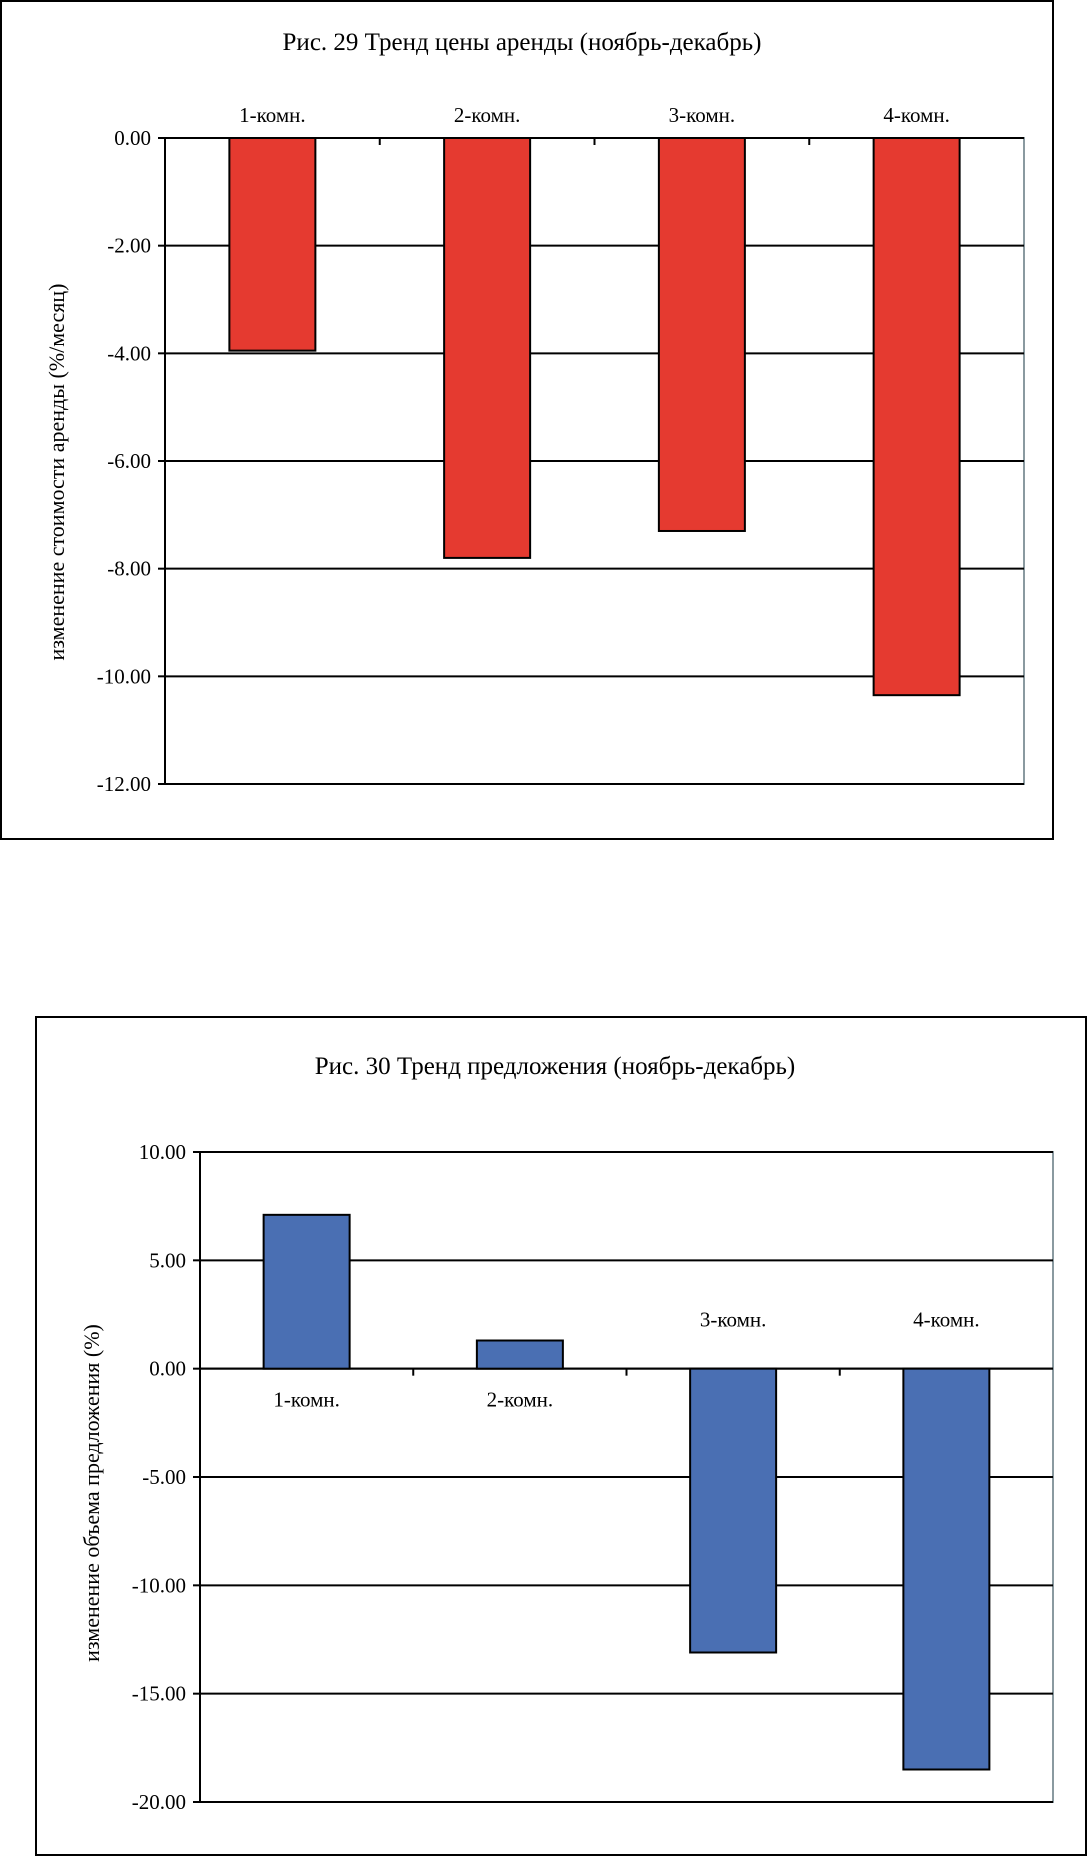 This screenshot has height=1858, width=1087. What do you see at coordinates (159, 1802) in the screenshot?
I see `y-tick-label: -20.00` at bounding box center [159, 1802].